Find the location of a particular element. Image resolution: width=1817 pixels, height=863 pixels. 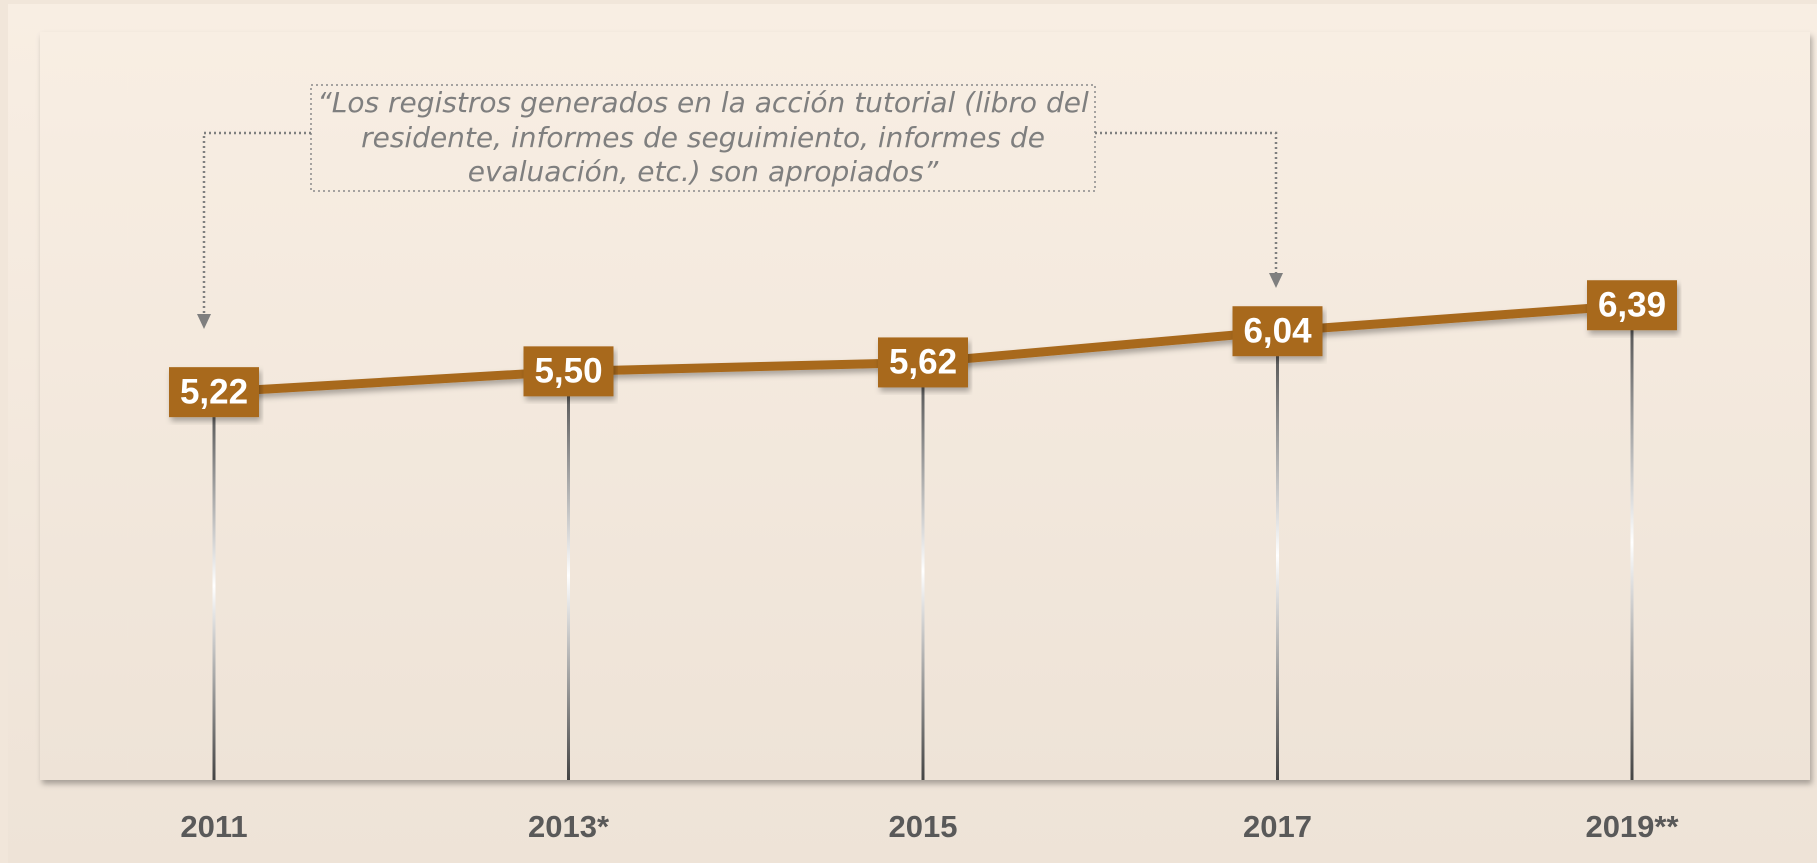

x-tick-label: 2019** is located at coordinates (1632, 826).